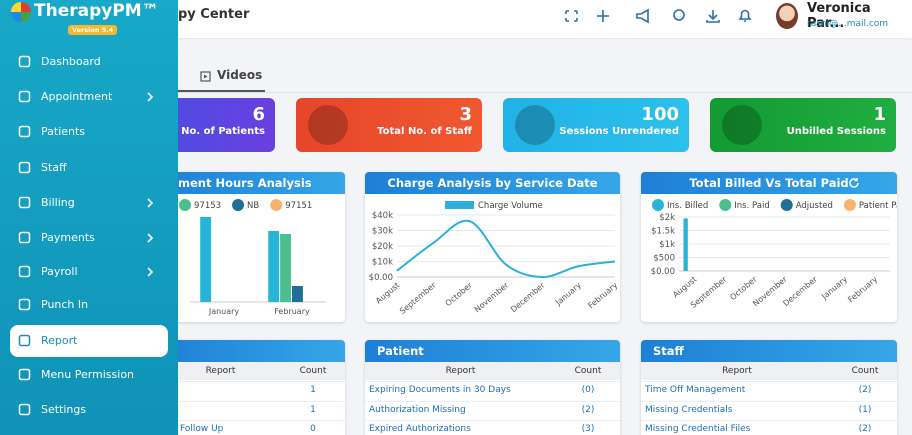 The image size is (912, 435). I want to click on report-link: Time Off Management, so click(695, 390).